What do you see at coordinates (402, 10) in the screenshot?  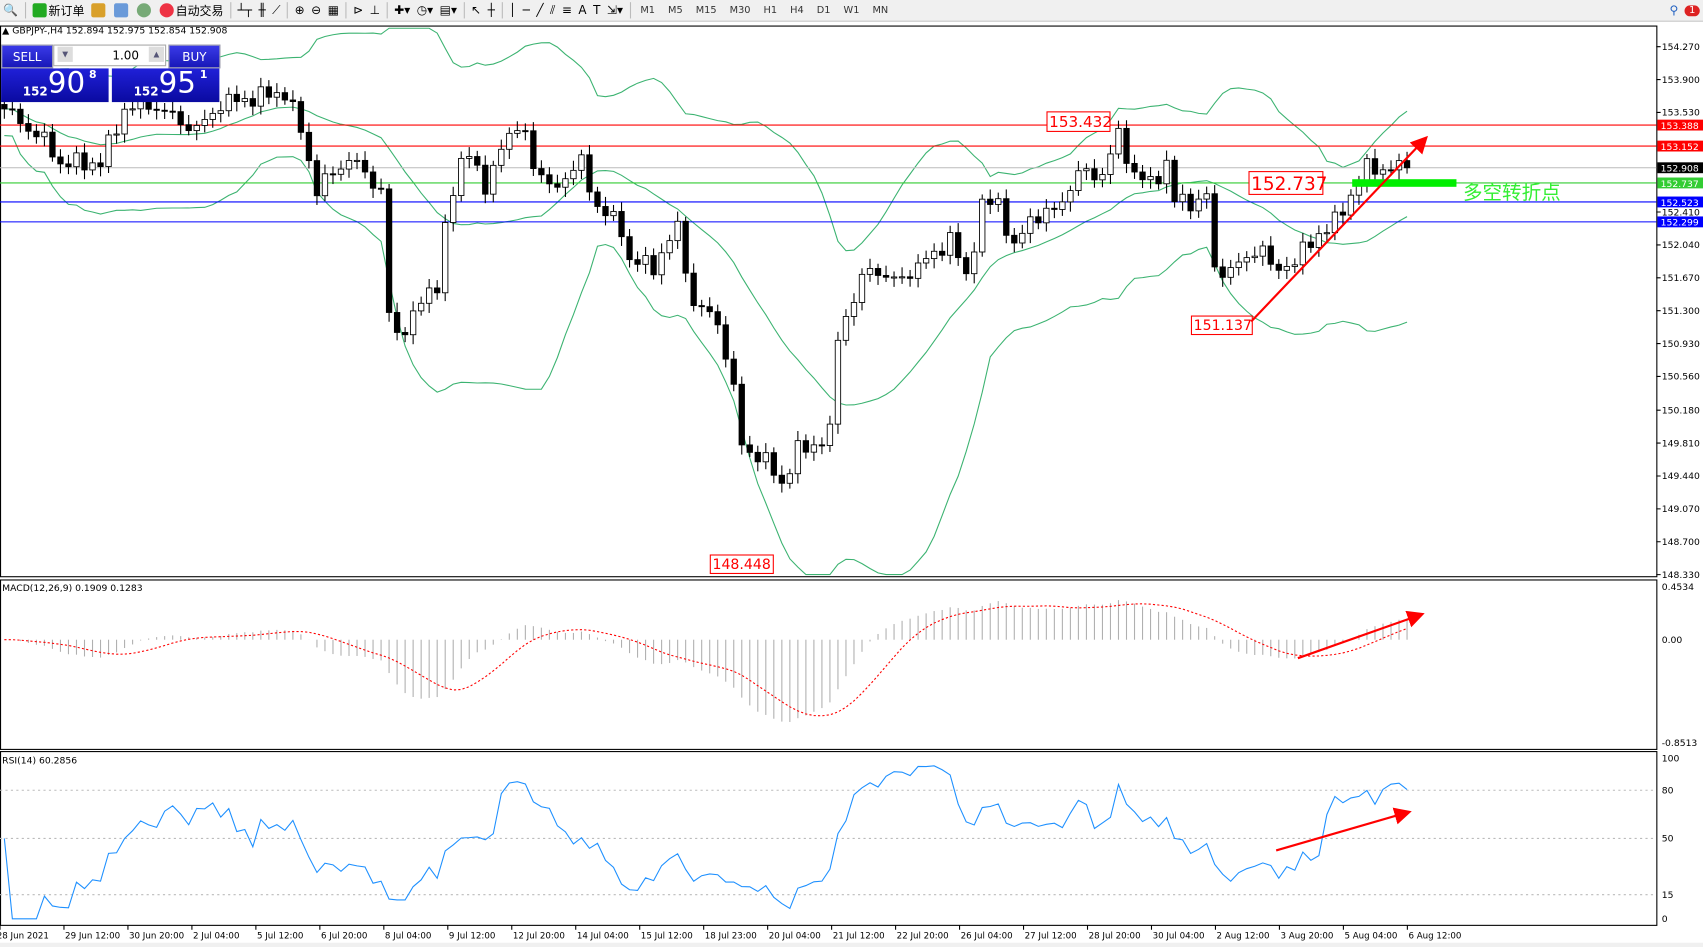 I see `indicators-icon: ✚▾` at bounding box center [402, 10].